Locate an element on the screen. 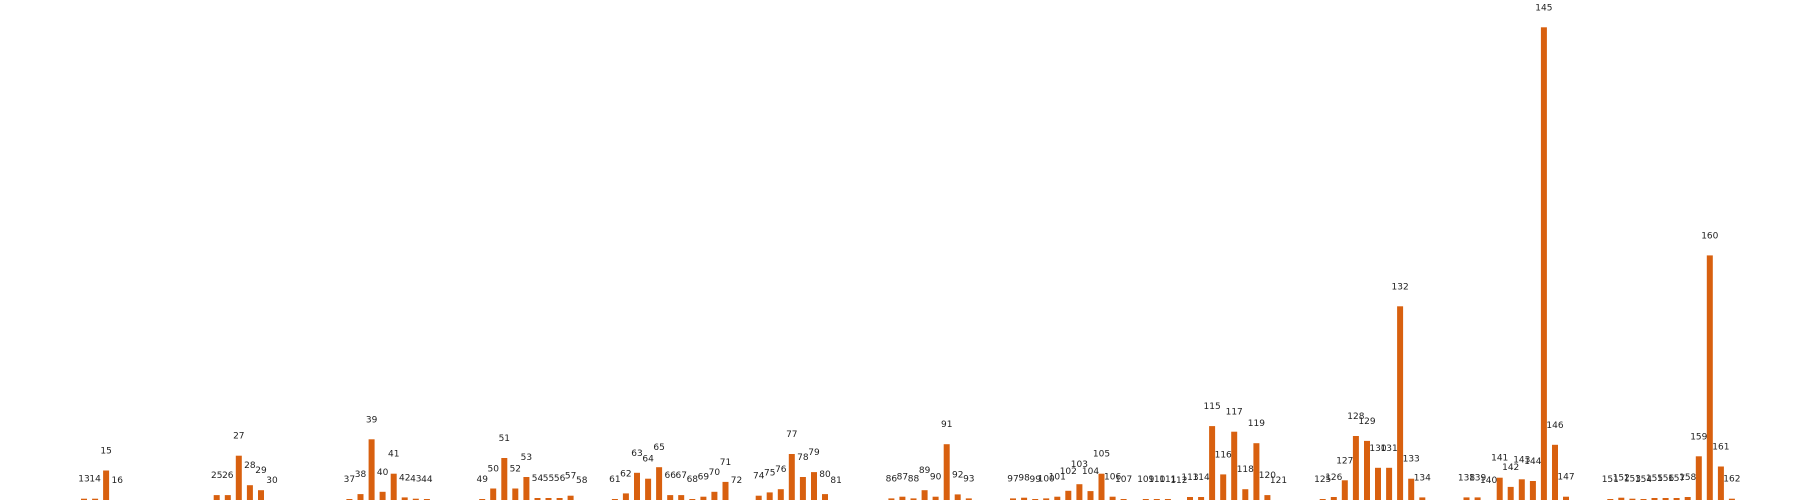  bar-label-75: 75 is located at coordinates (769, 473).